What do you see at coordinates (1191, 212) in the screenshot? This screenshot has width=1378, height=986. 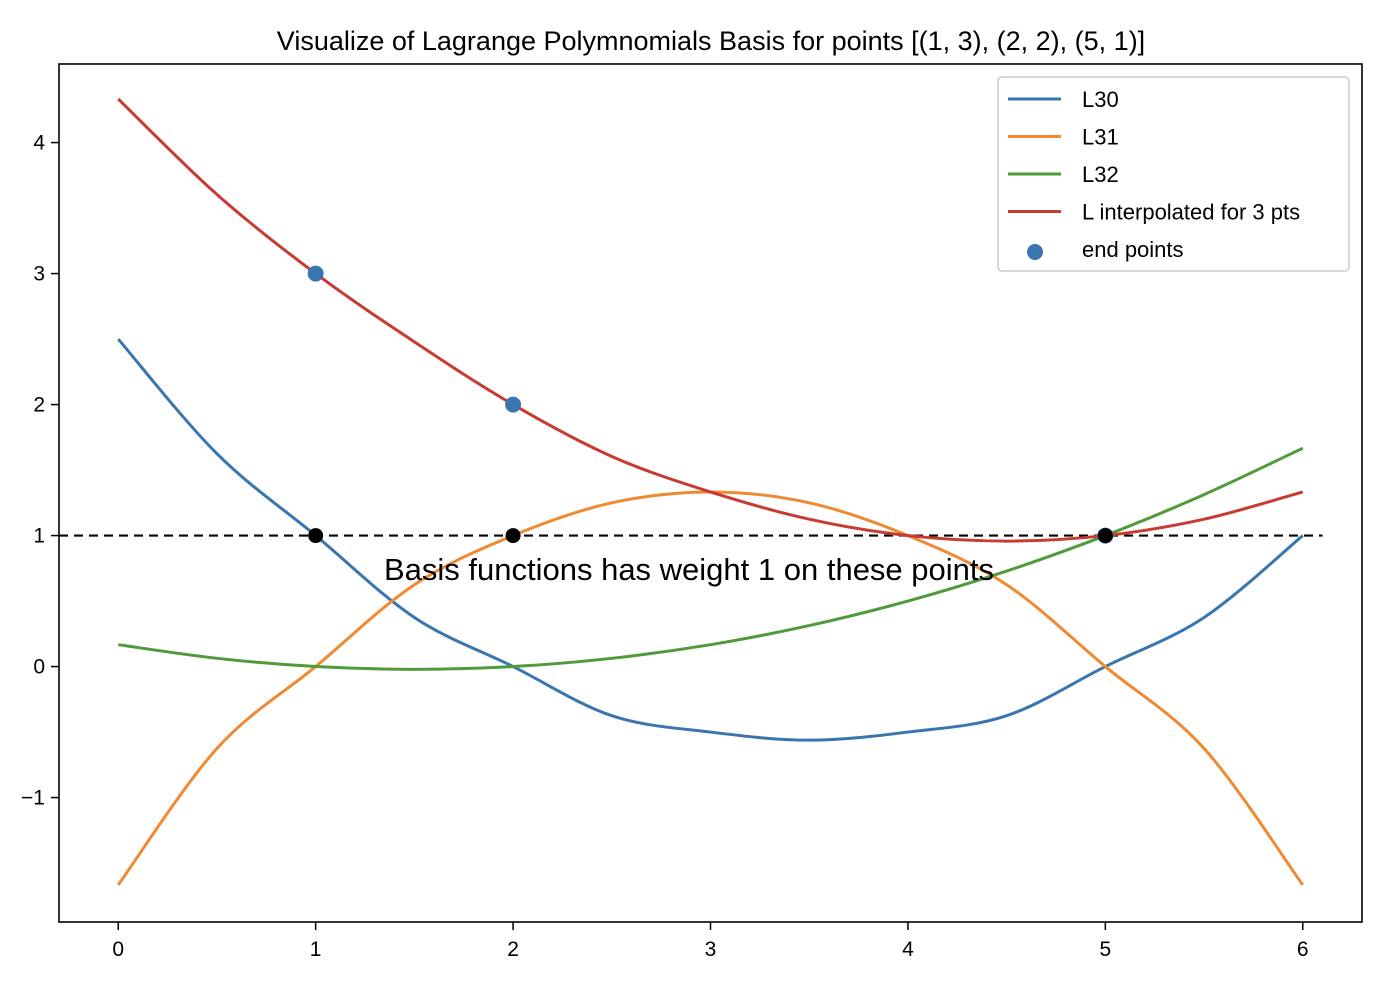 I see `legend-label-l-interpolated-for-3-pts: L interpolated for 3 pts` at bounding box center [1191, 212].